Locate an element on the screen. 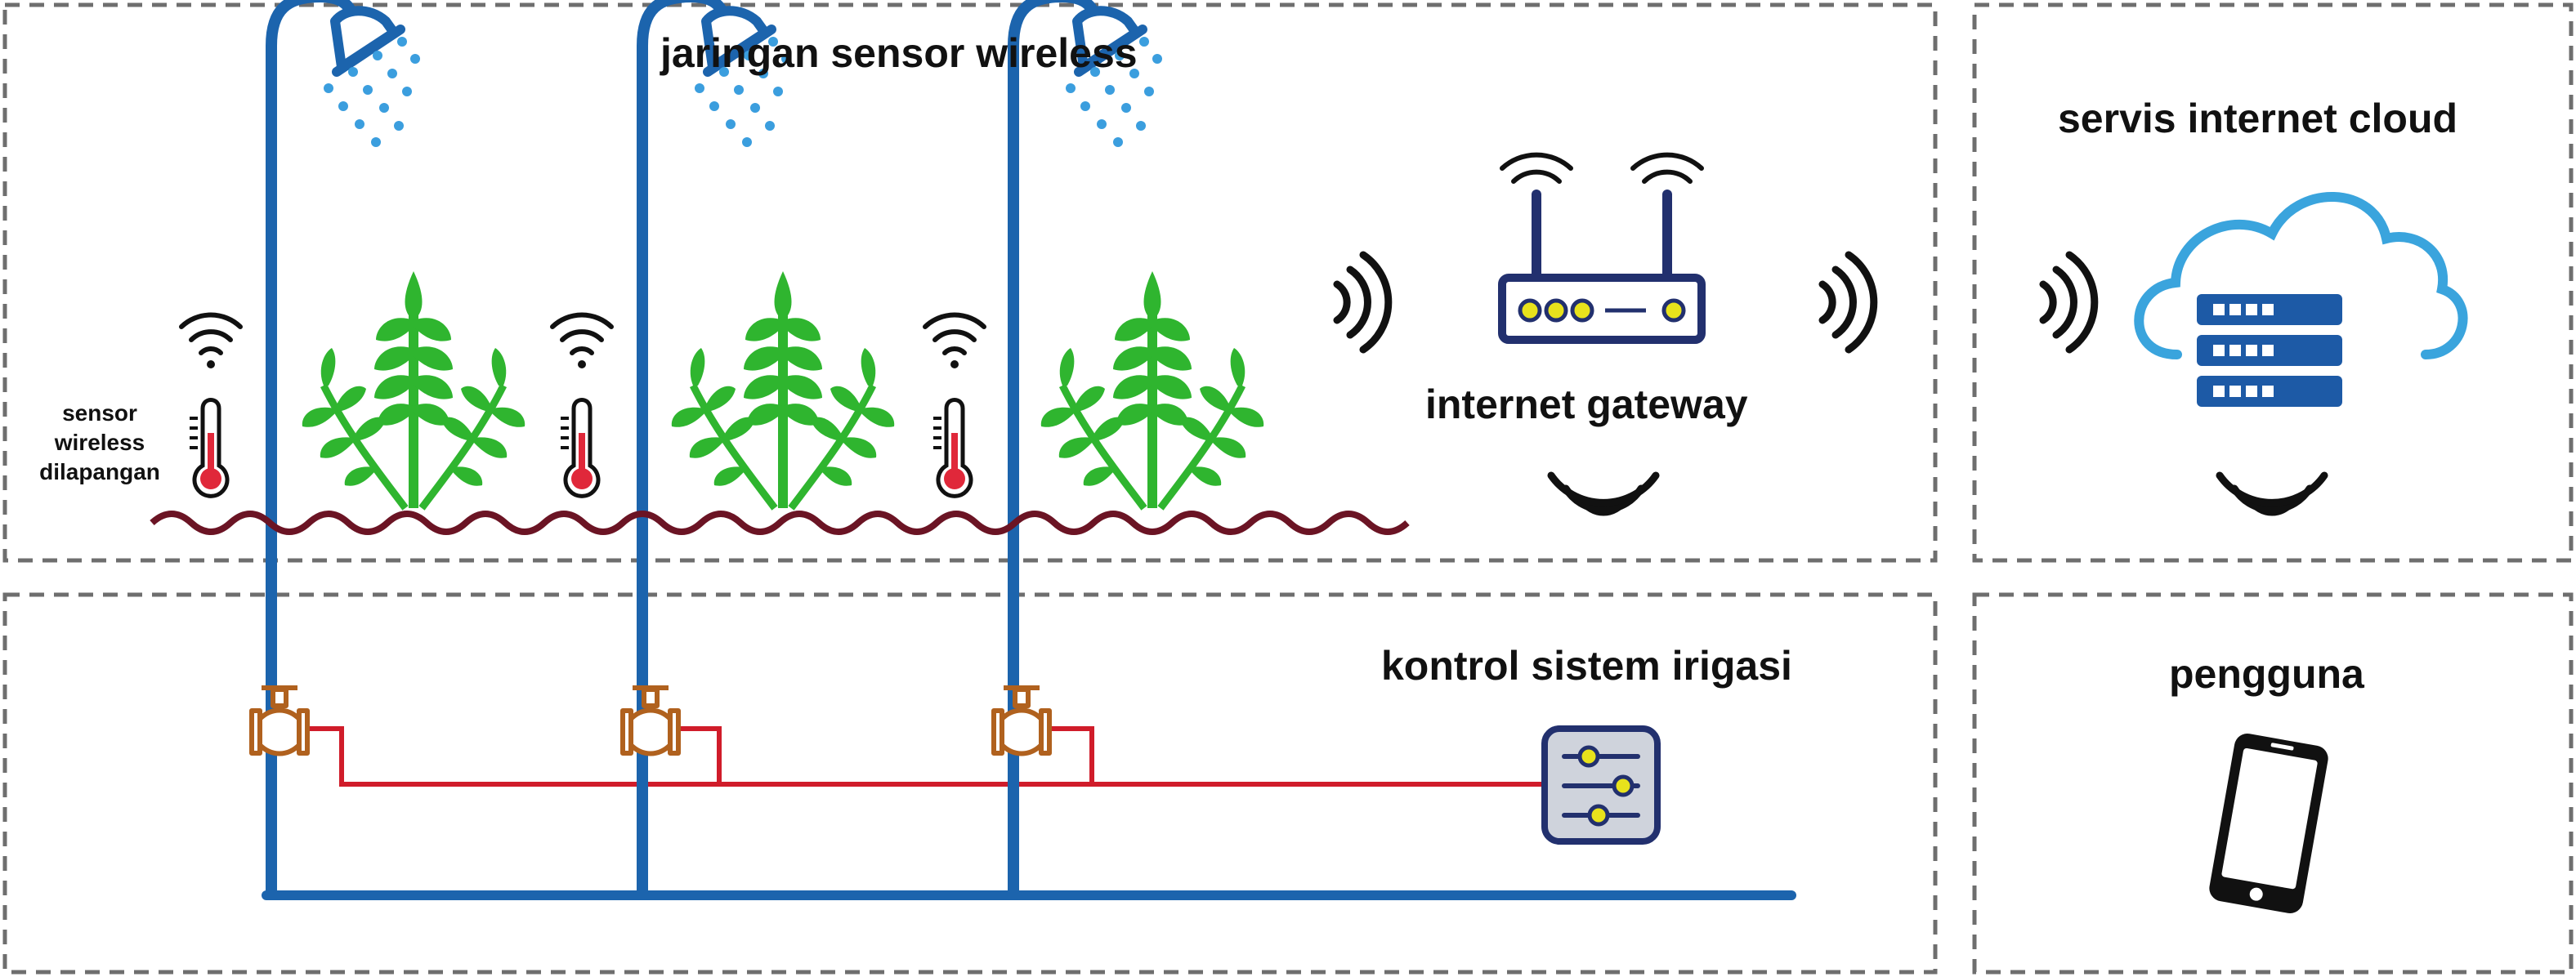  soil-line is located at coordinates (780, 523).